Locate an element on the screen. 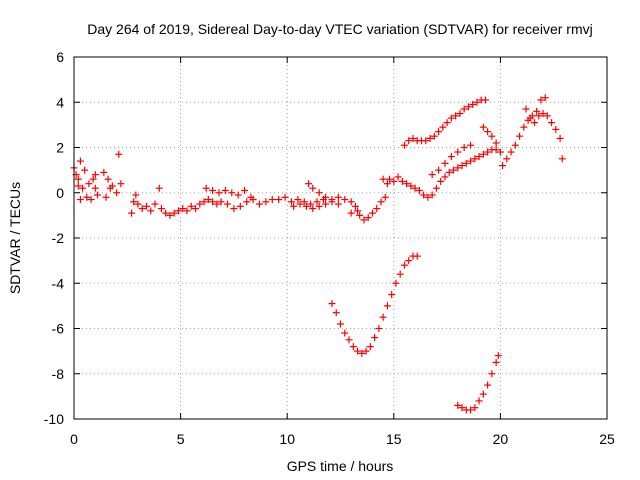 This screenshot has width=640, height=480. y-tick-label: 2 is located at coordinates (60, 148).